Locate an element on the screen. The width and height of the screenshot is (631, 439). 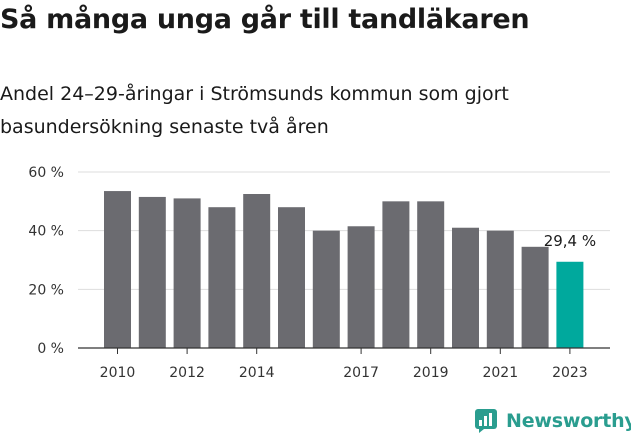
newsworthy-logo: Newsworthy is located at coordinates (552, 421).